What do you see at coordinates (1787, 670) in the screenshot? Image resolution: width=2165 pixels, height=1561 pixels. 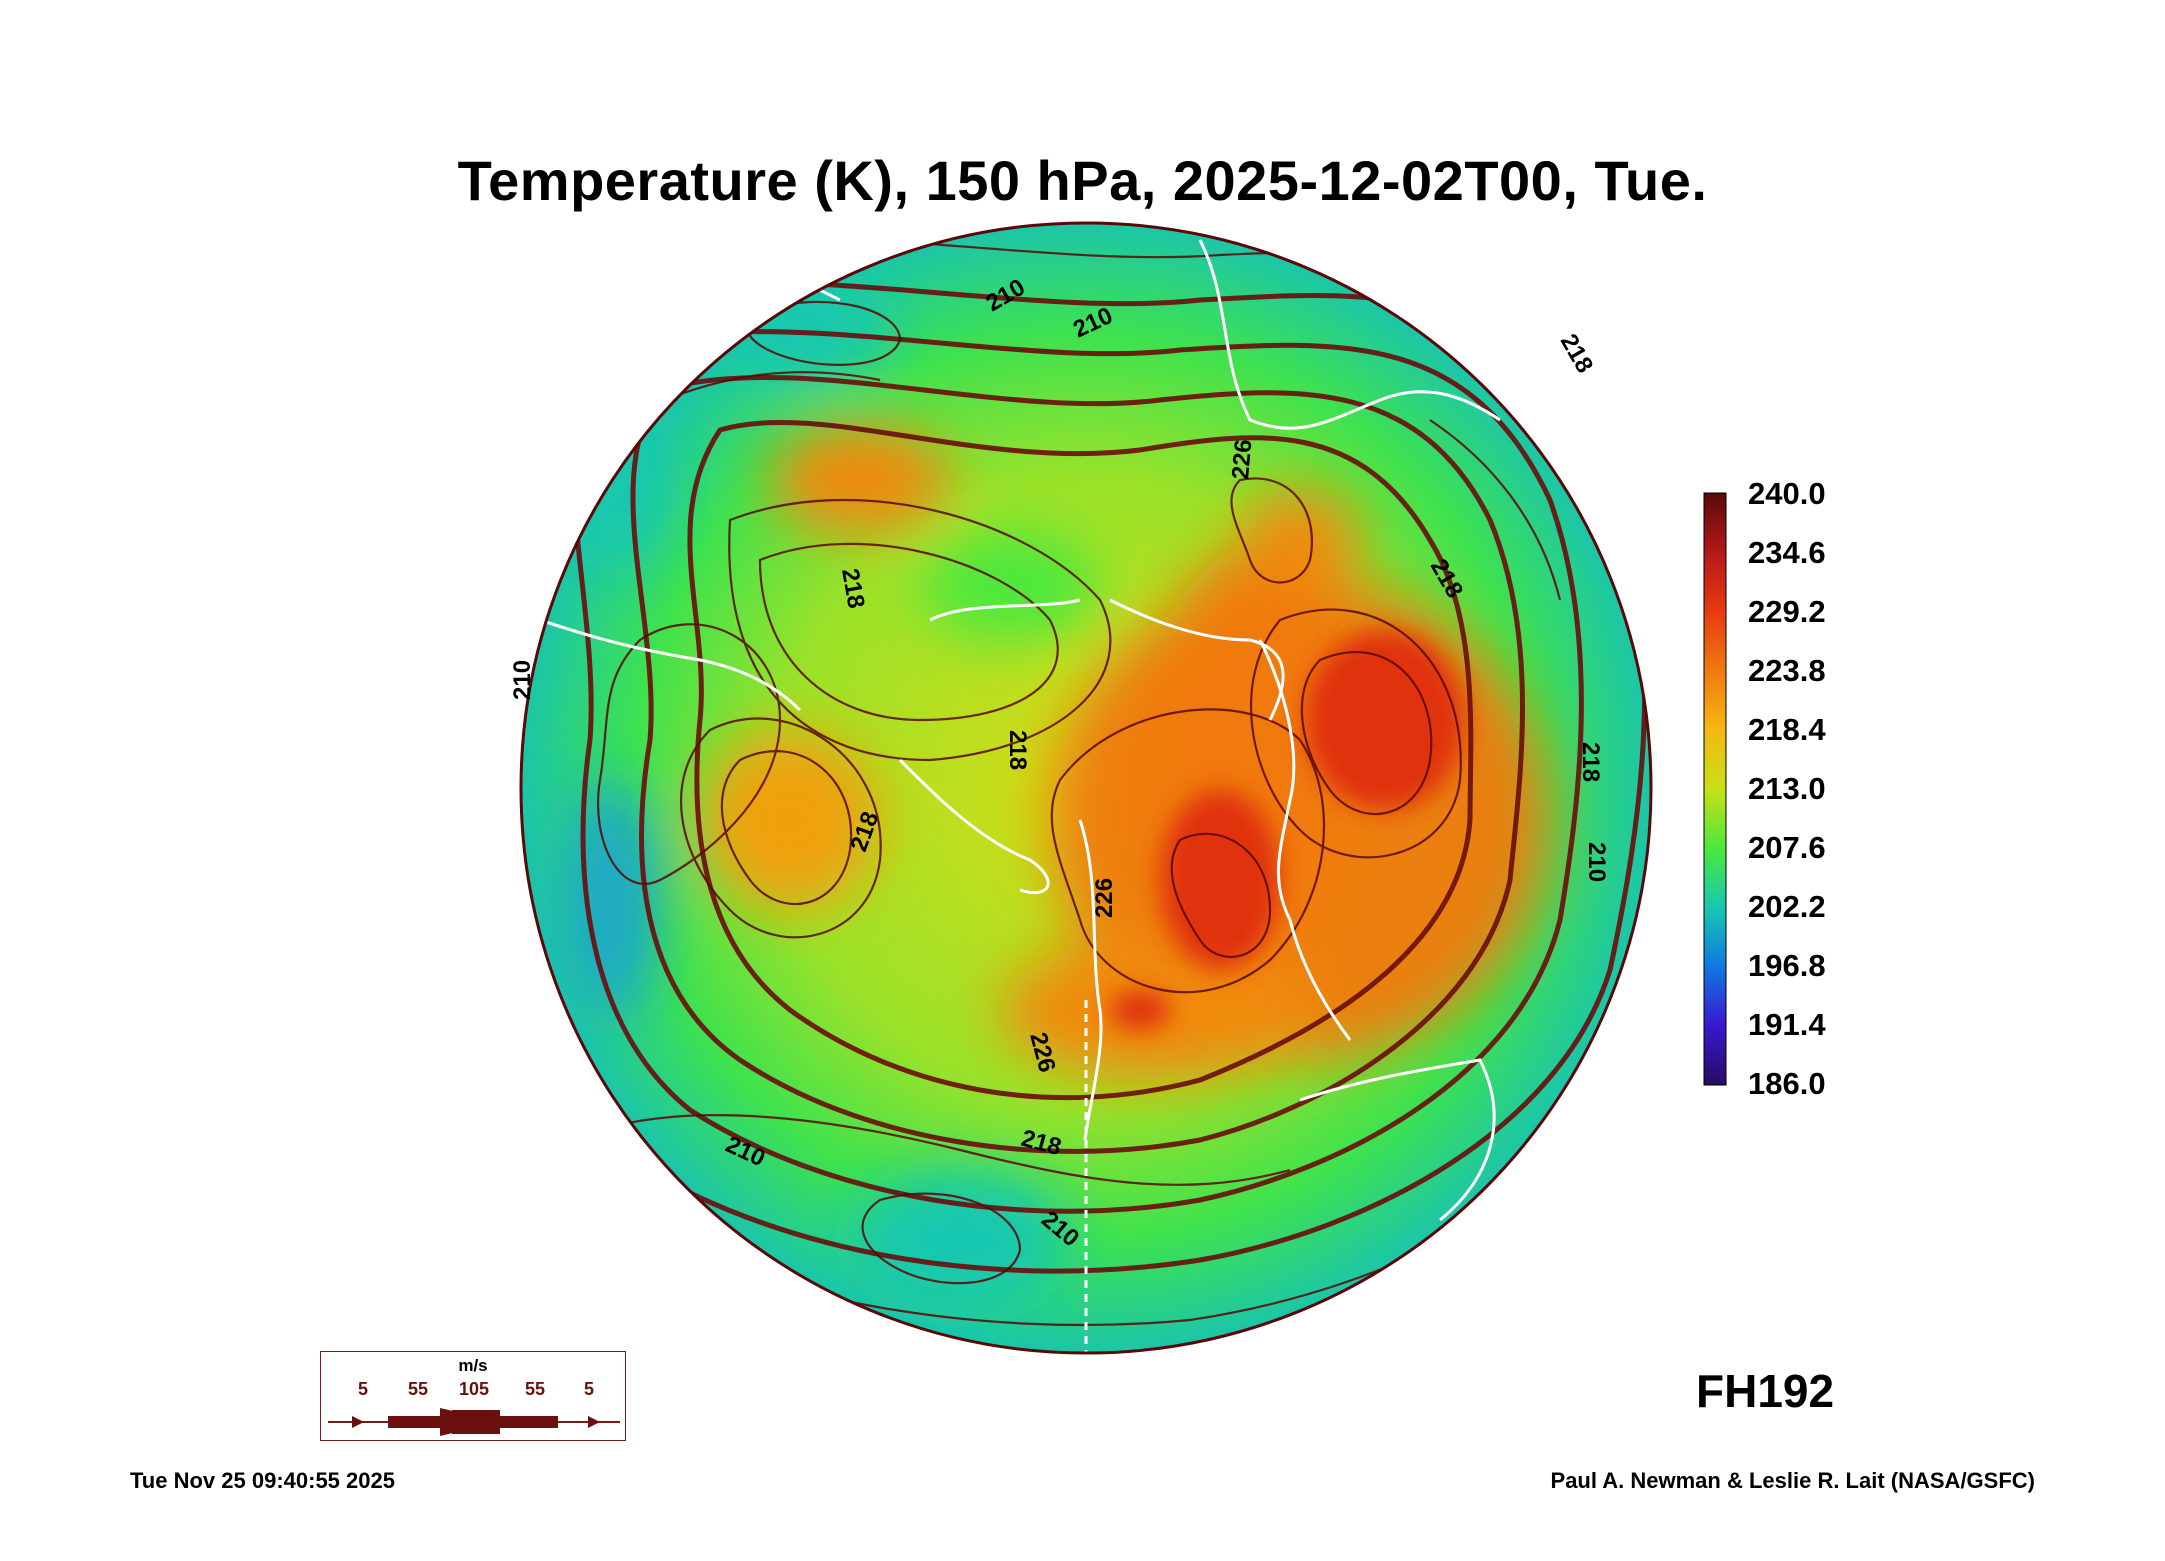 I see `colorbar-label: 223.8` at bounding box center [1787, 670].